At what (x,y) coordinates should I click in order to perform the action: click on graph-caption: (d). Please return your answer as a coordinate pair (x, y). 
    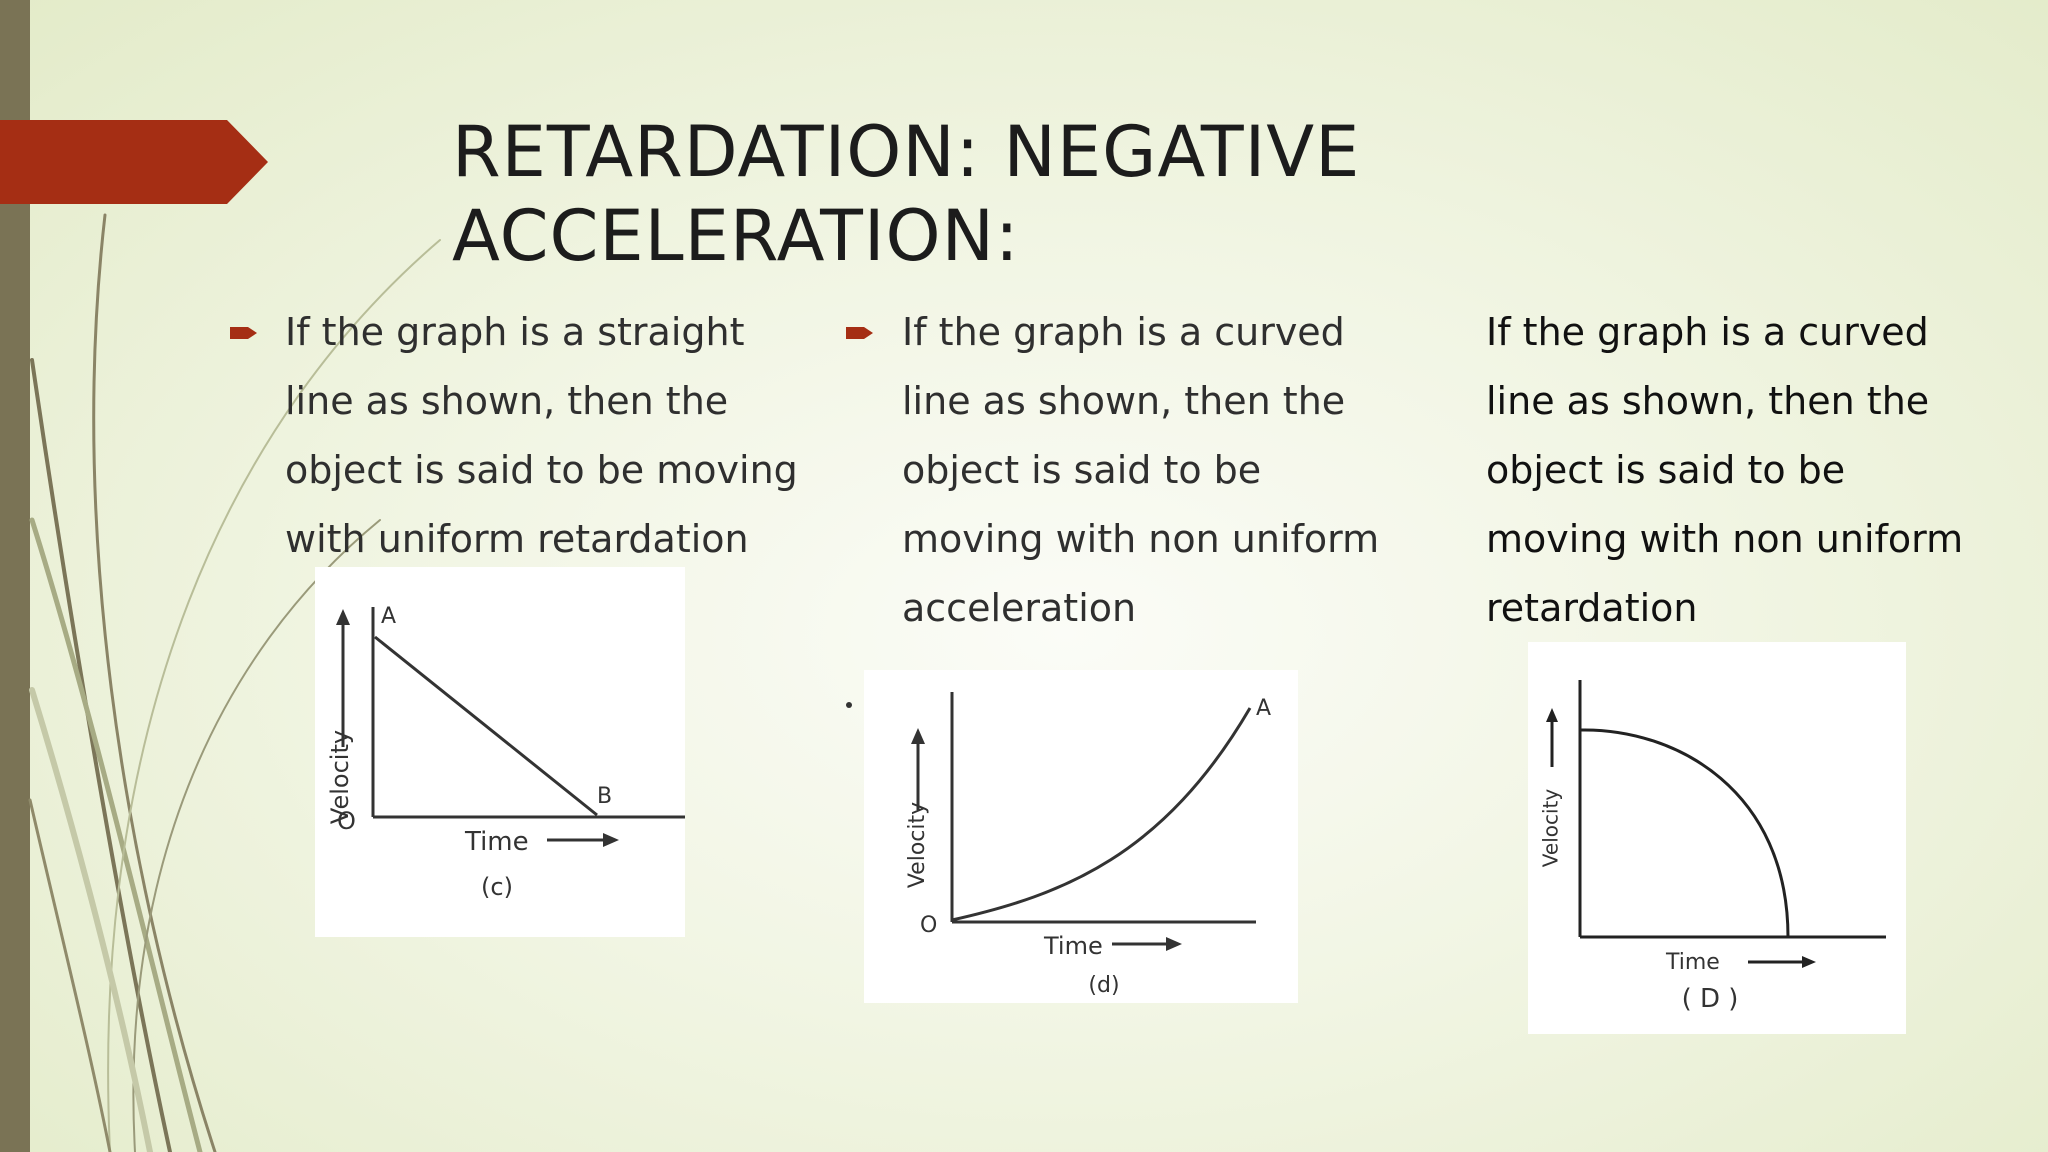
    Looking at the image, I should click on (1103, 985).